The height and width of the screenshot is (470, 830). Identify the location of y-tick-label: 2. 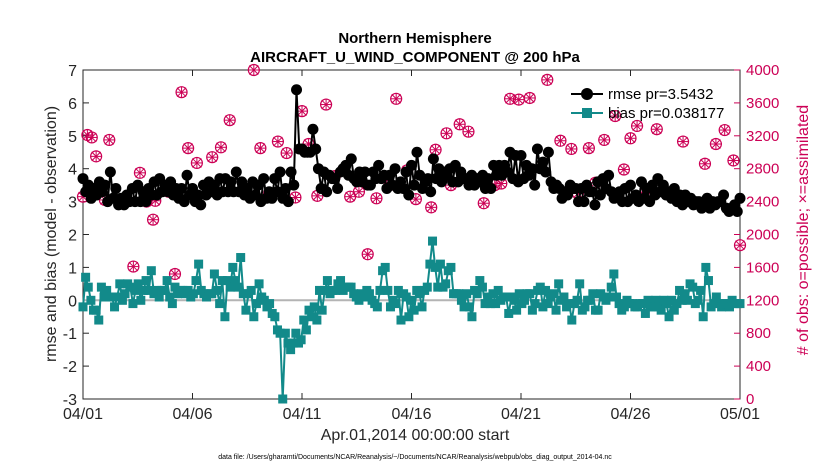
(72, 236).